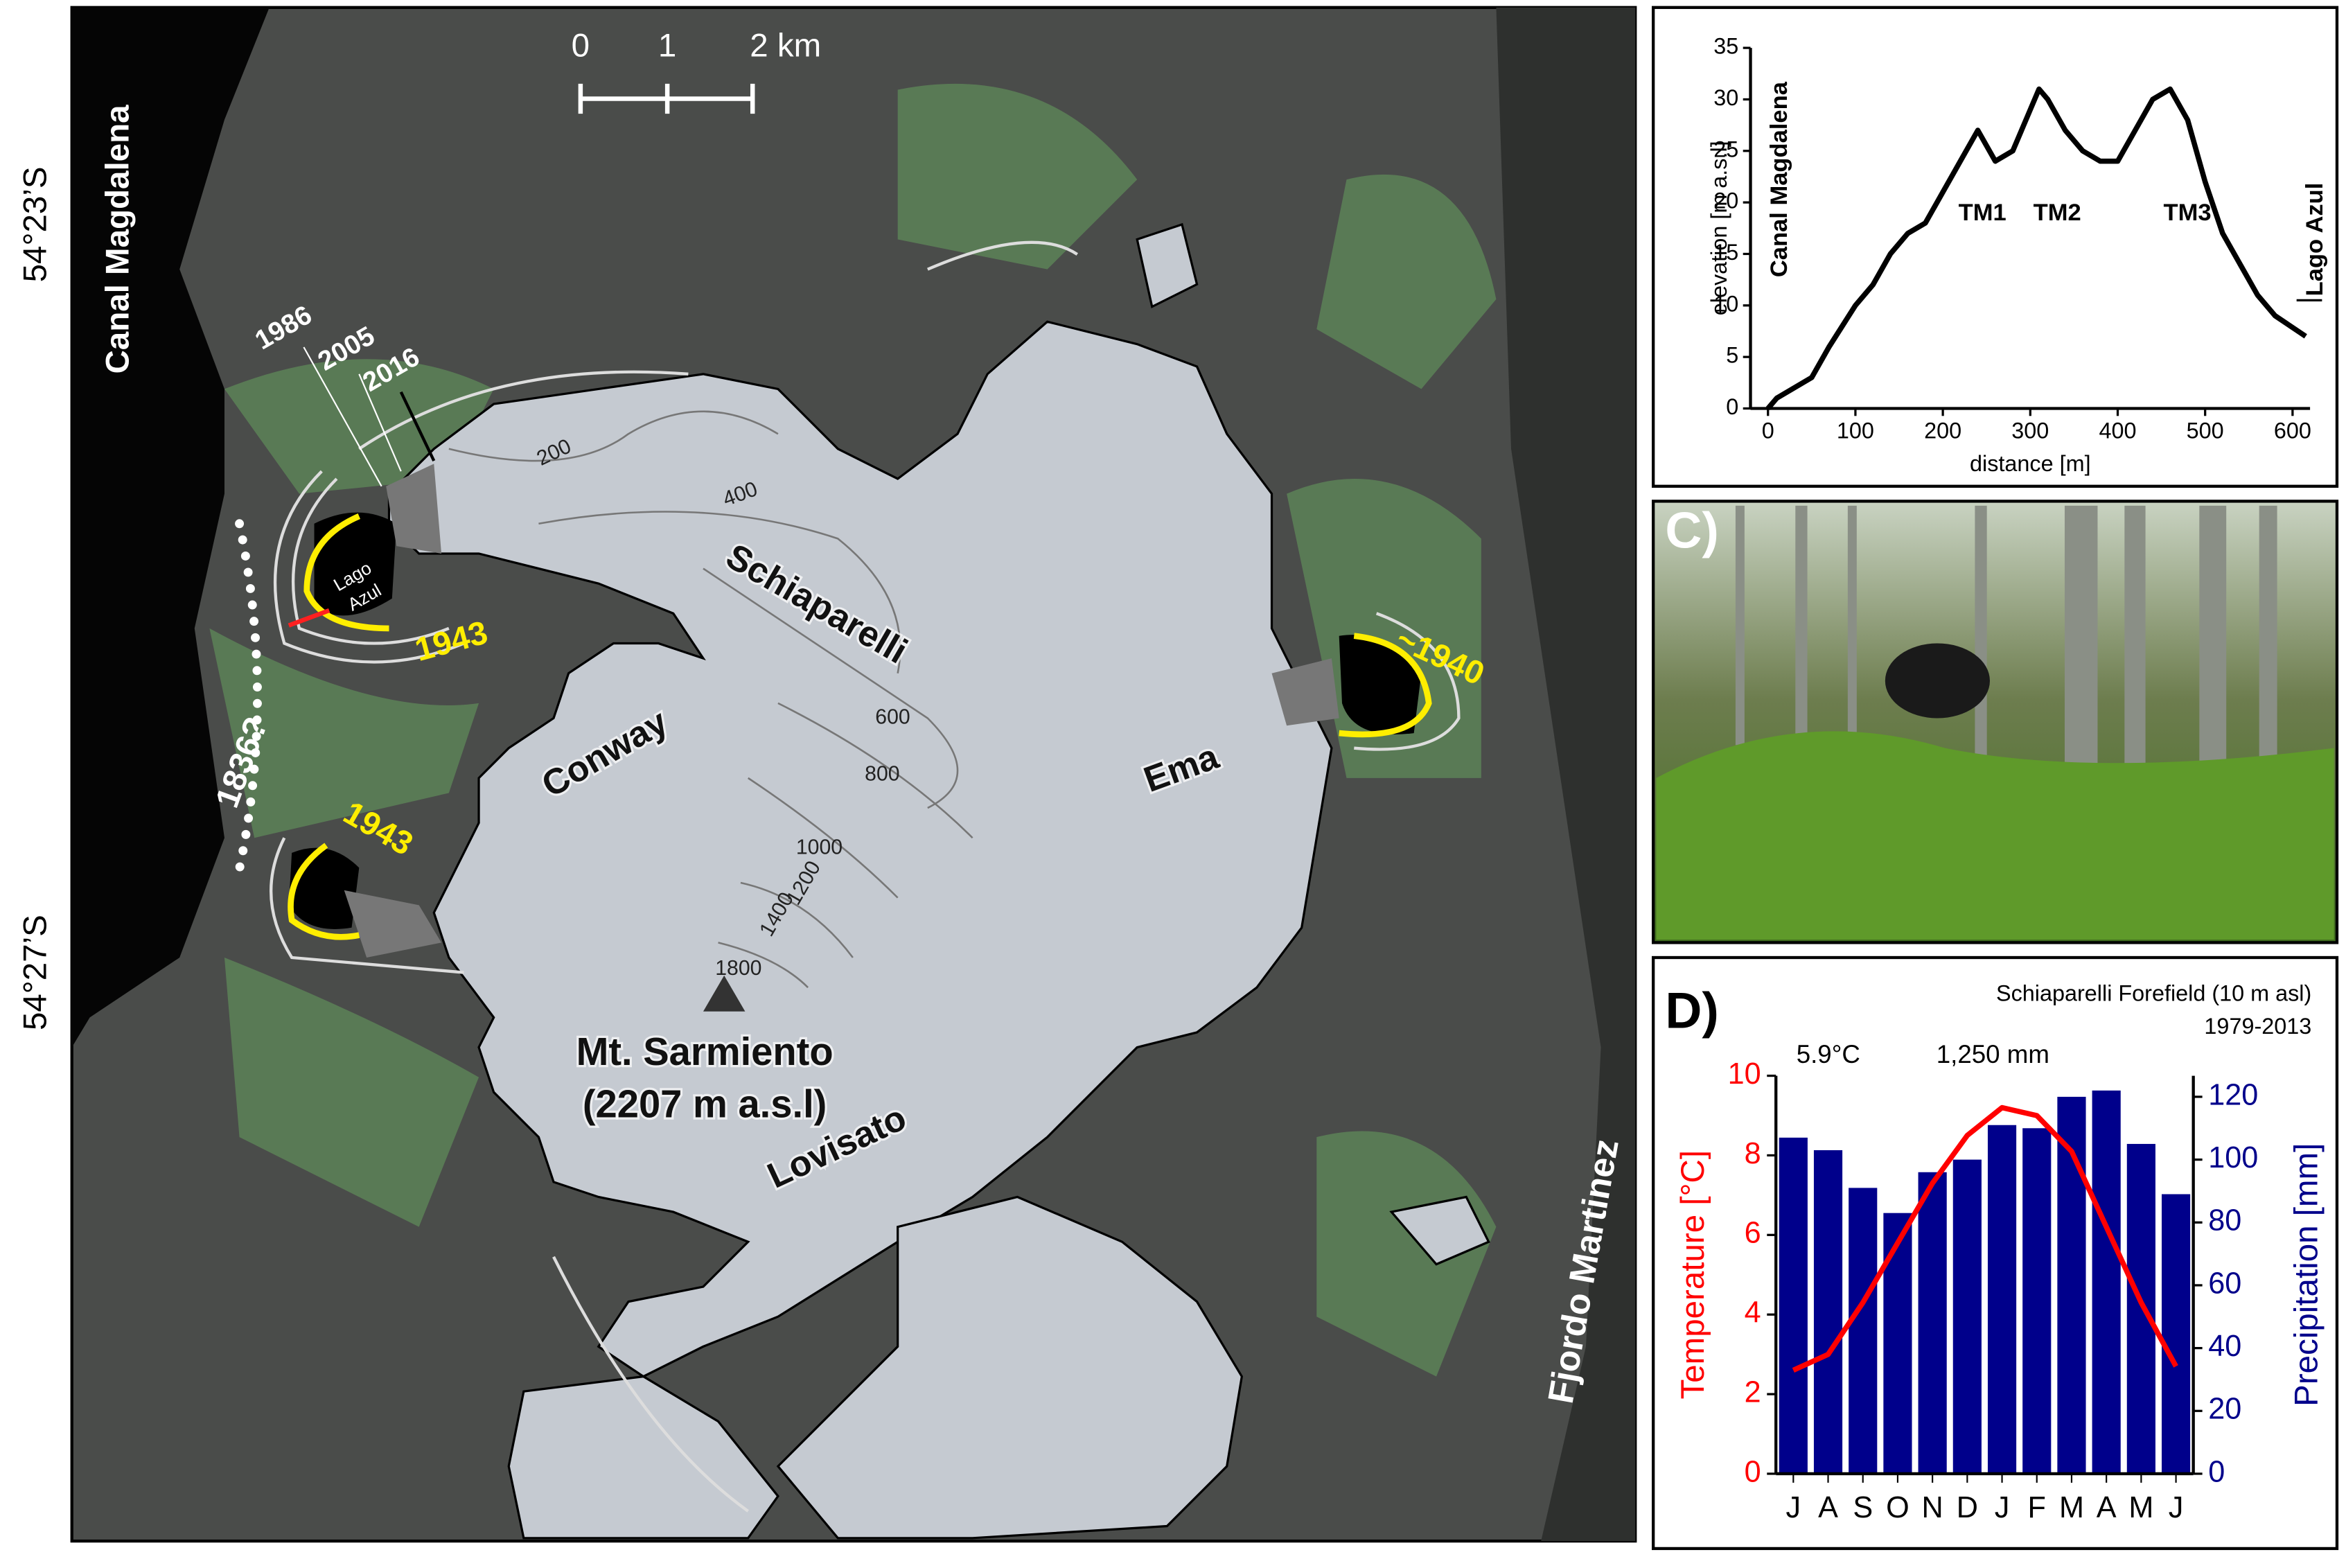 This screenshot has width=2346, height=1568. Describe the element at coordinates (2315, 240) in the screenshot. I see `annotation: Lago Azul` at that location.